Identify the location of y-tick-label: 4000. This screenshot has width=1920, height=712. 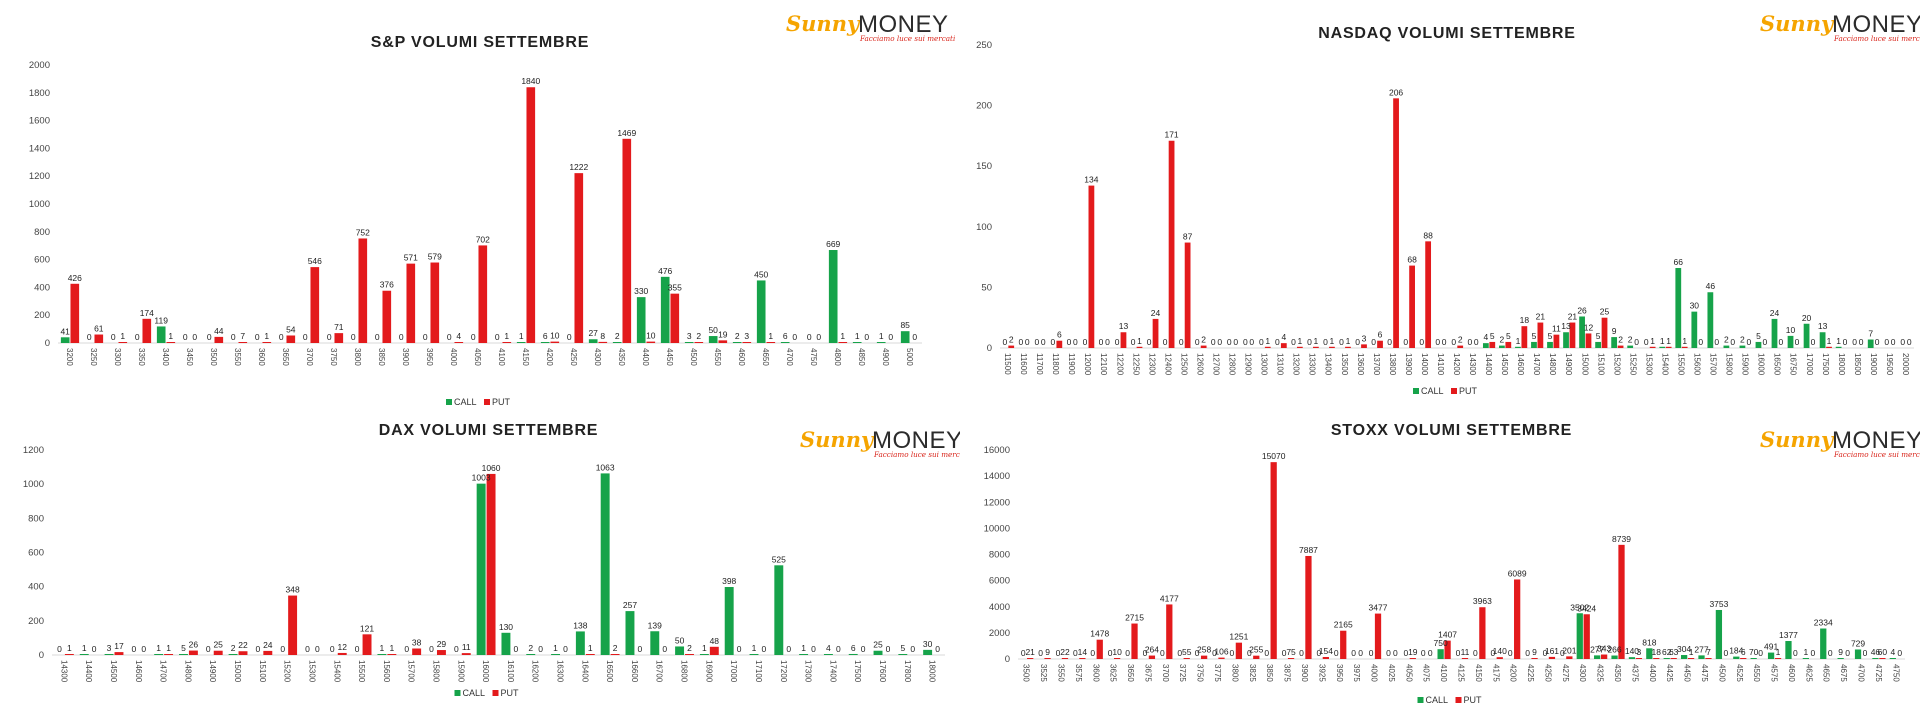
(999, 607).